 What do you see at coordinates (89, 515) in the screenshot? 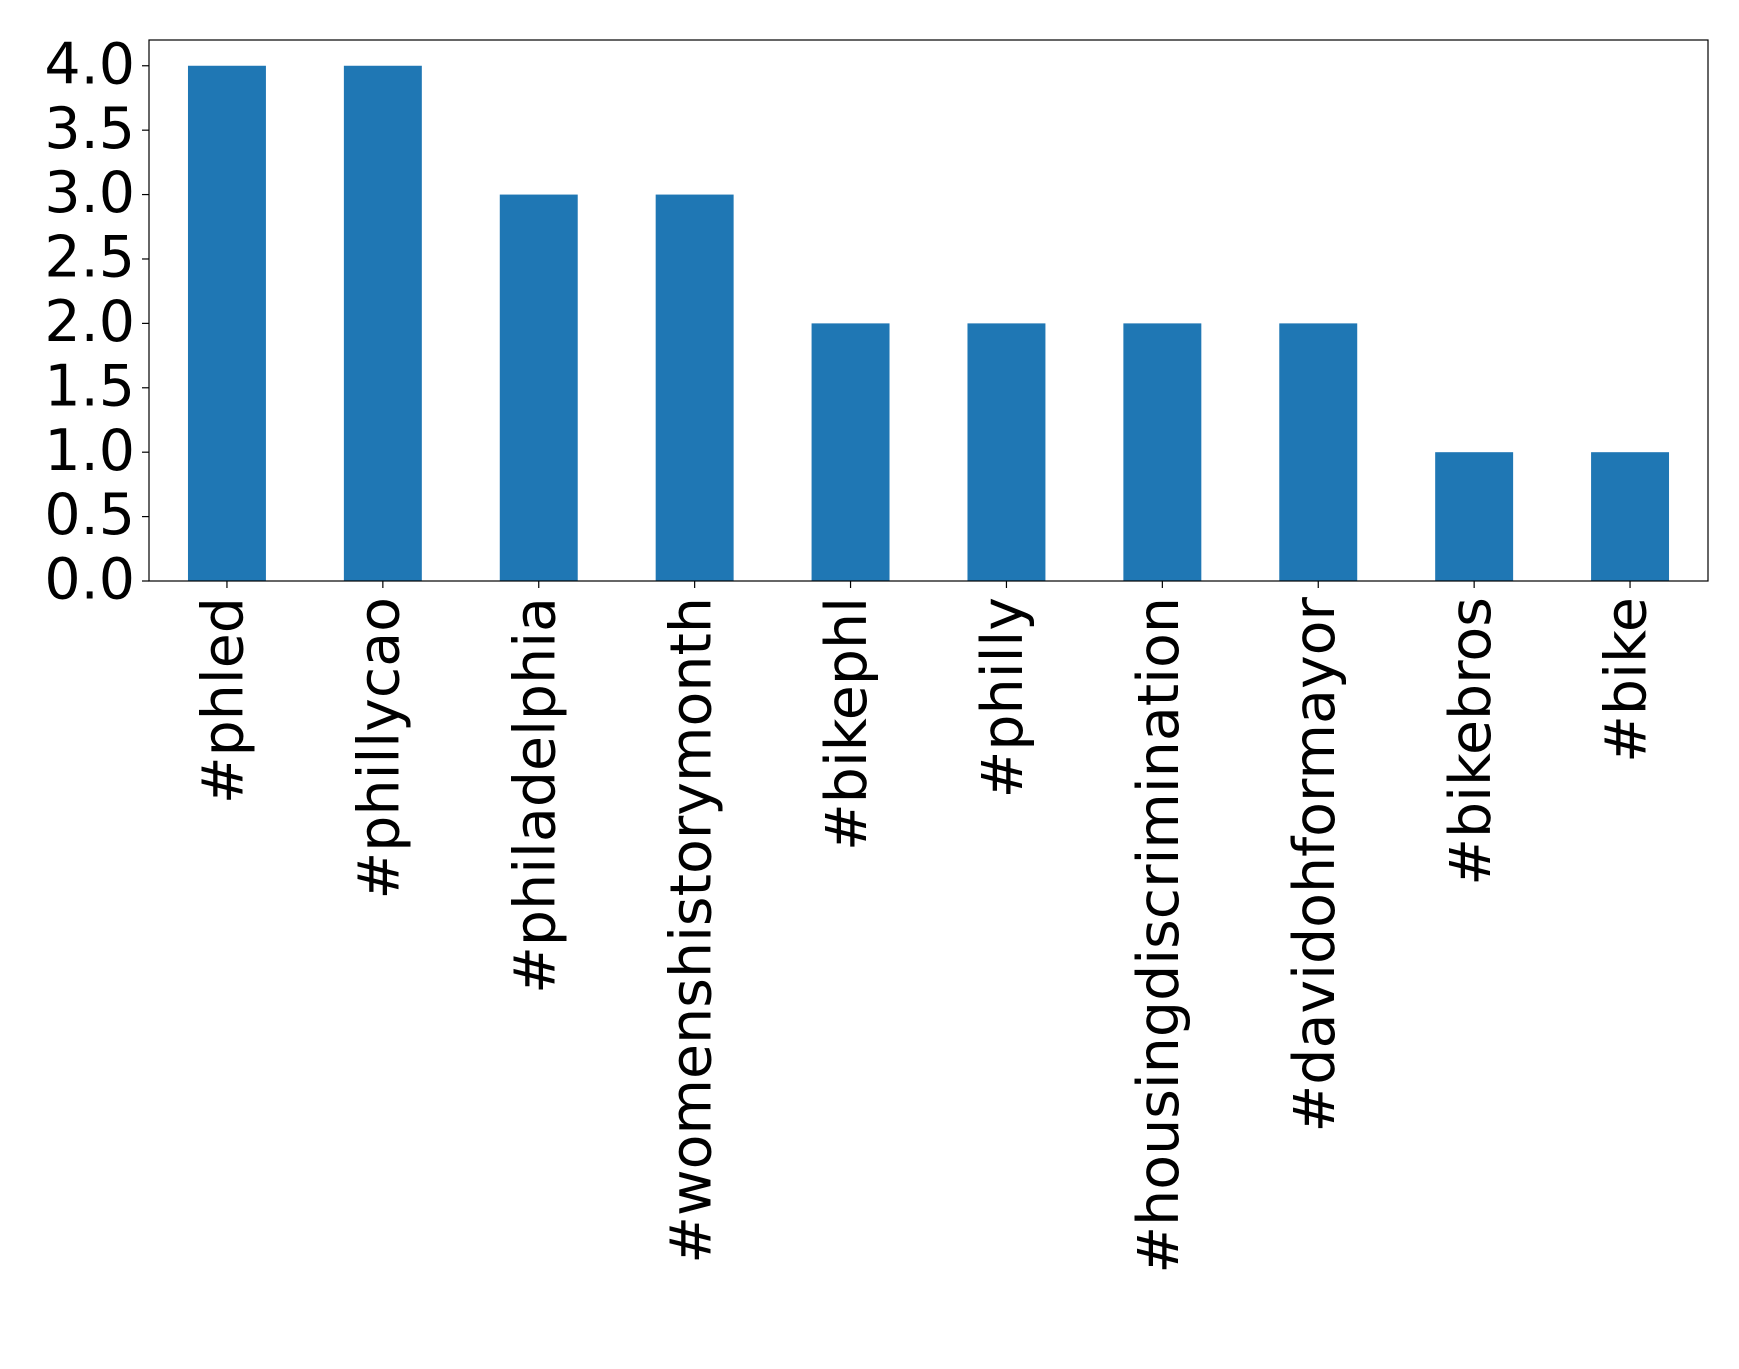
I see `y-tick-label: 0.5` at bounding box center [89, 515].